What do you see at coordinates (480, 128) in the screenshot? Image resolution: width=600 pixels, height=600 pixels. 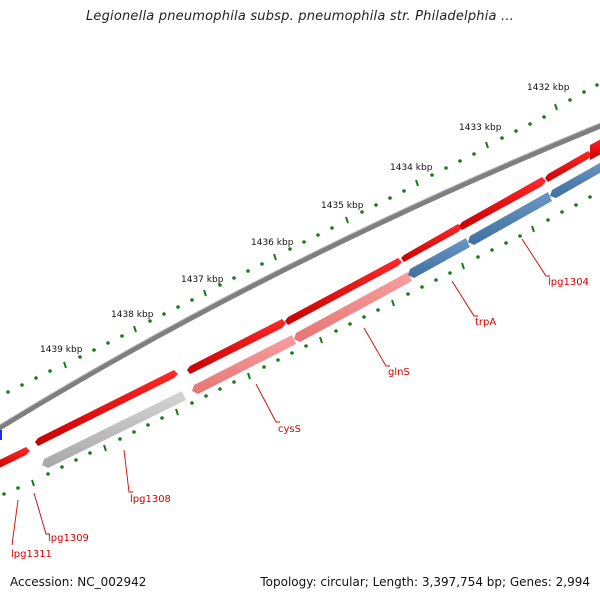 I see `kbp-label: 1433 kbp` at bounding box center [480, 128].